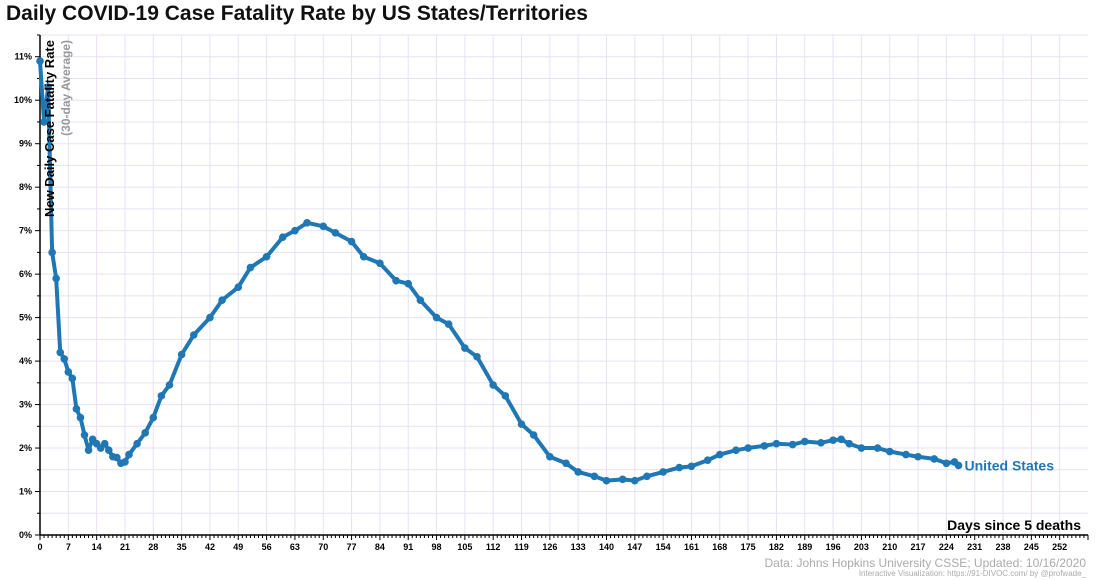  Describe the element at coordinates (578, 547) in the screenshot. I see `x-tick-label: 133` at that location.